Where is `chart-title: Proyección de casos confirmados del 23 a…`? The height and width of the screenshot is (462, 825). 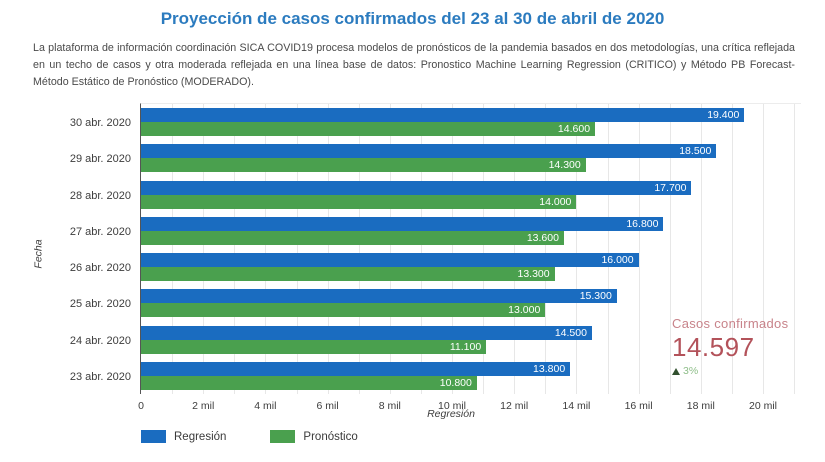
chart-title: Proyección de casos confirmados del 23 a… is located at coordinates (412, 18).